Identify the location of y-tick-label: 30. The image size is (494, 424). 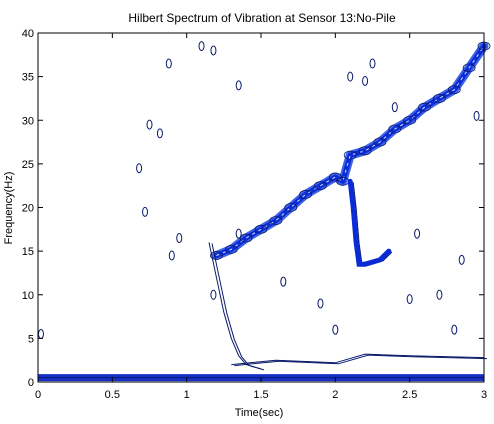
(28, 121).